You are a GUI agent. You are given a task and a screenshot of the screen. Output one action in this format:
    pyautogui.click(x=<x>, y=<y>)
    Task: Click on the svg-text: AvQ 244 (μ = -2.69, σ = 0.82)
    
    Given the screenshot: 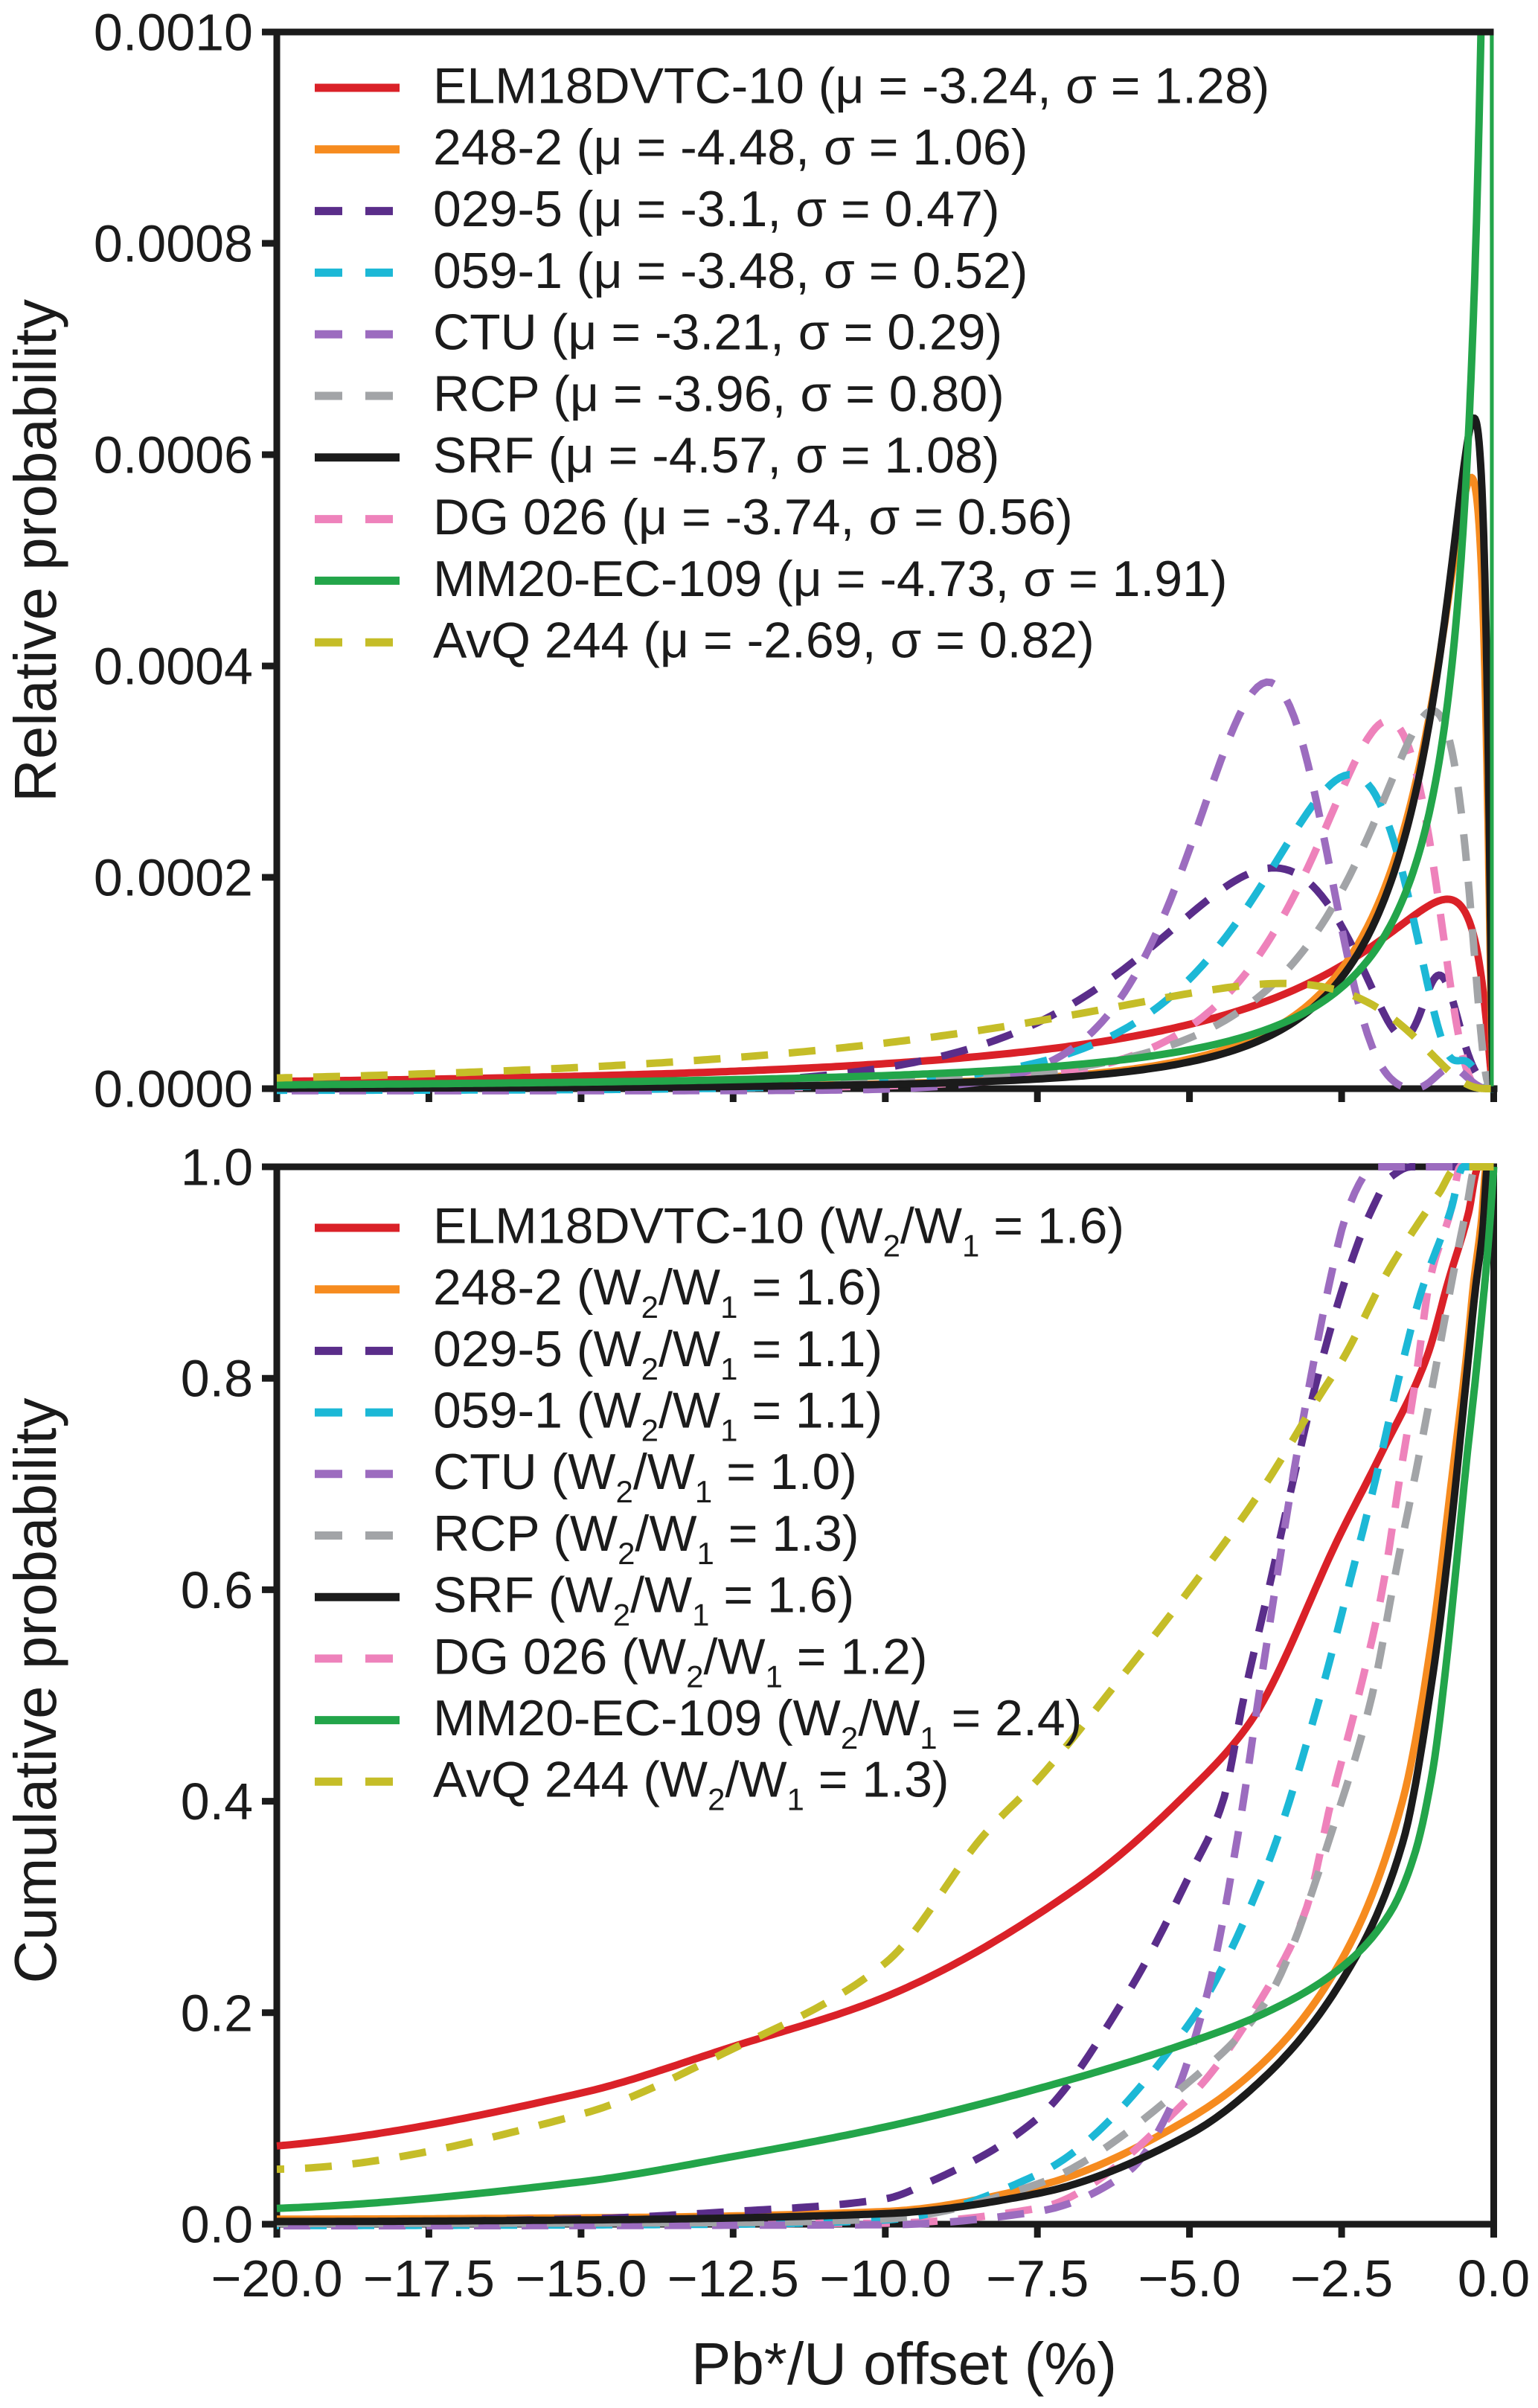 What is the action you would take?
    pyautogui.click(x=764, y=640)
    